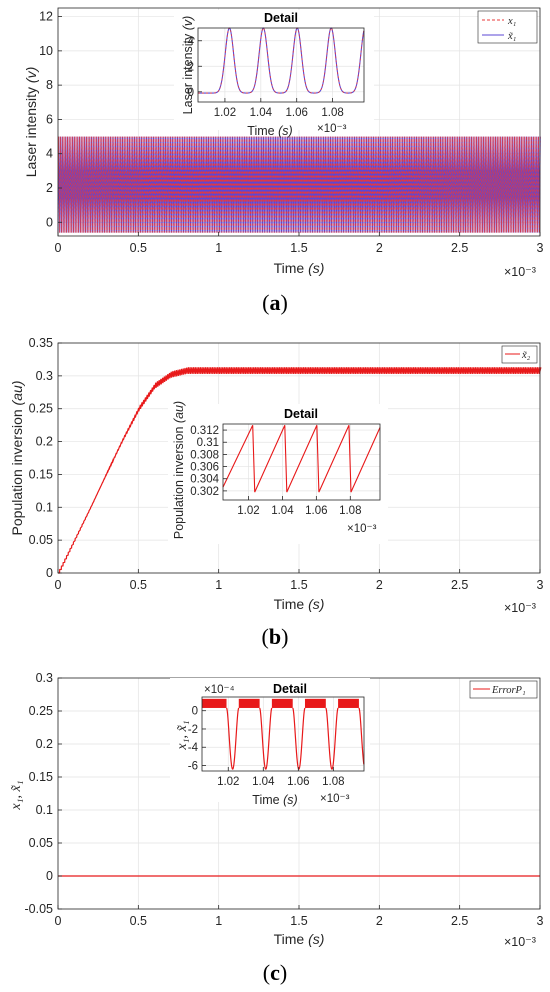  Describe the element at coordinates (191, 67) in the screenshot. I see `panel-a-inset-y-tick-label: 2` at that location.